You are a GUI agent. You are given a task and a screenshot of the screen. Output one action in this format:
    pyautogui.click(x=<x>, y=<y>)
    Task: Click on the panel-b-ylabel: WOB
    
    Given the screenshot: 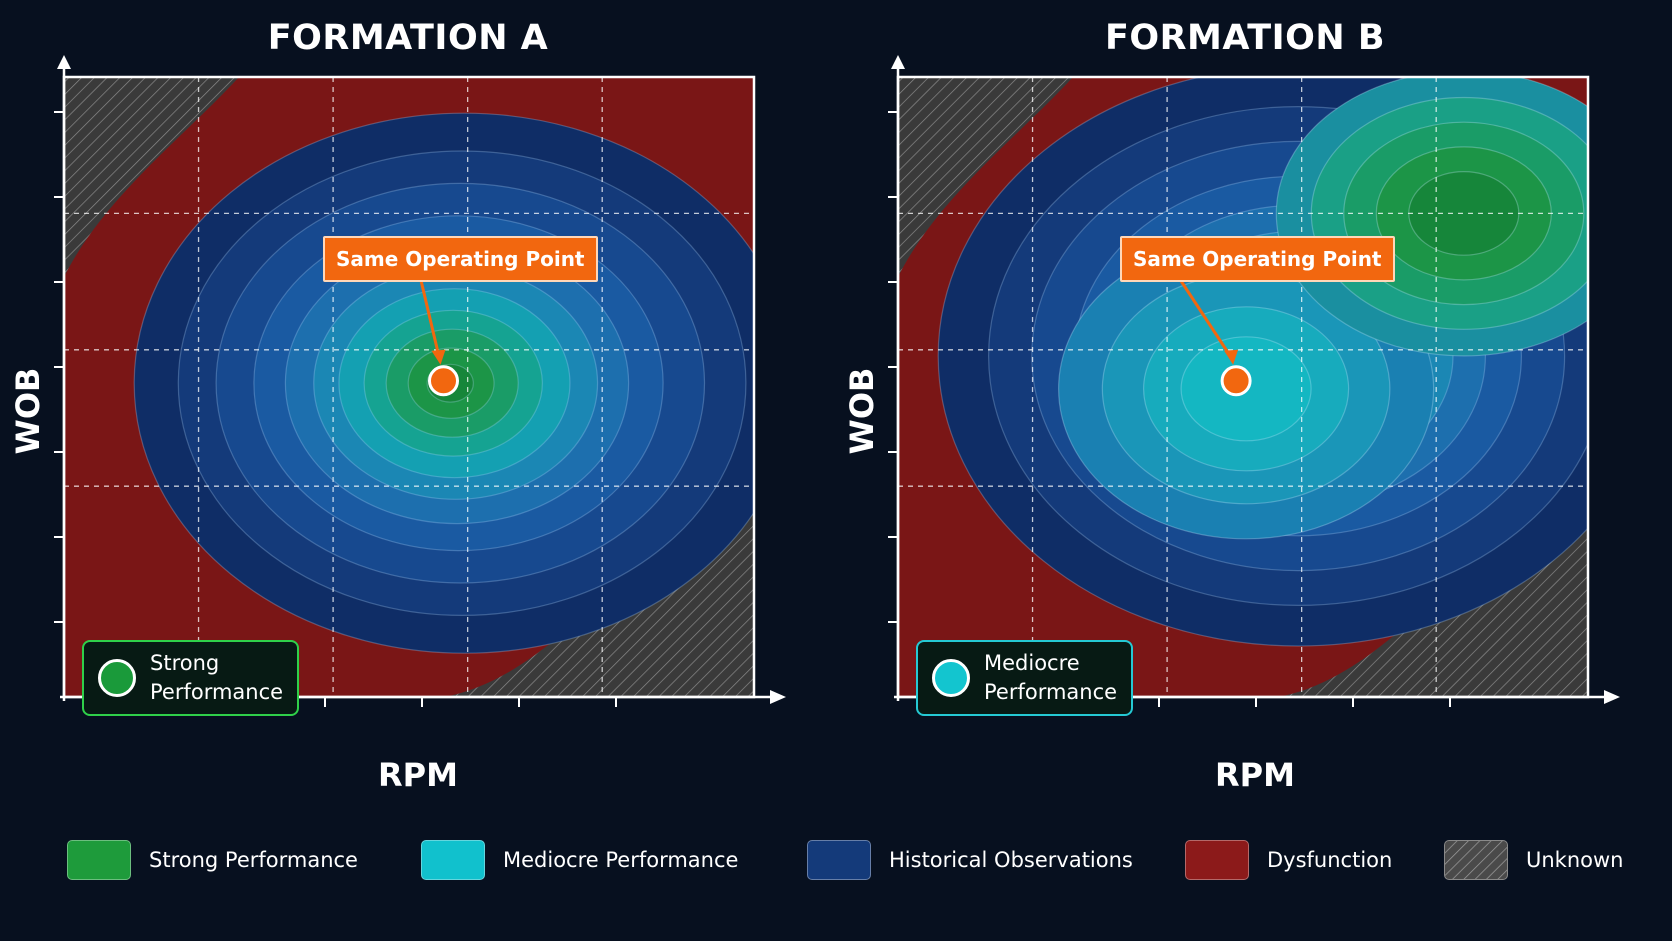 What is the action you would take?
    pyautogui.click(x=862, y=411)
    